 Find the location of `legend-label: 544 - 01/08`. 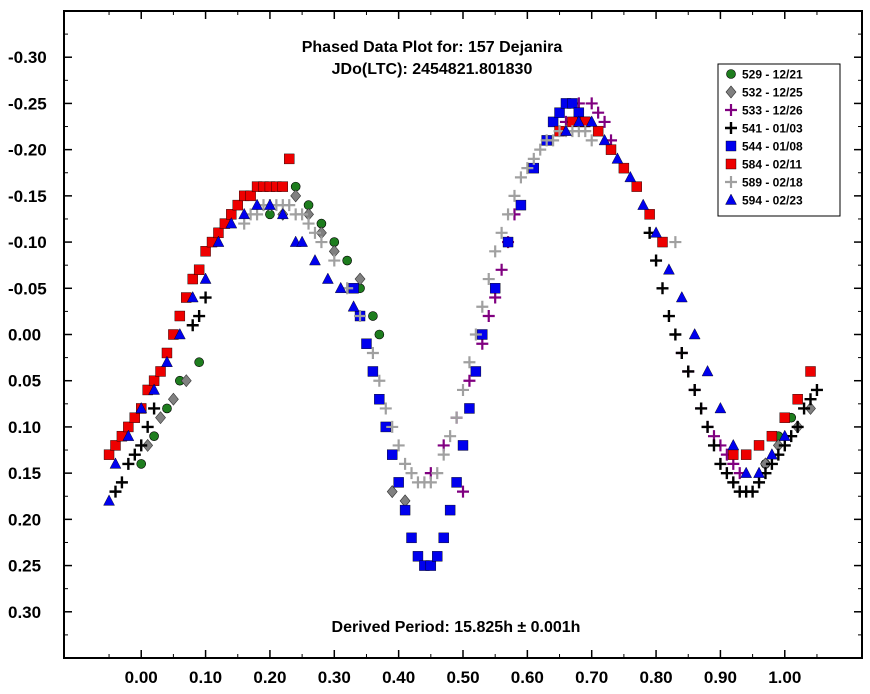

legend-label: 544 - 01/08 is located at coordinates (772, 147).